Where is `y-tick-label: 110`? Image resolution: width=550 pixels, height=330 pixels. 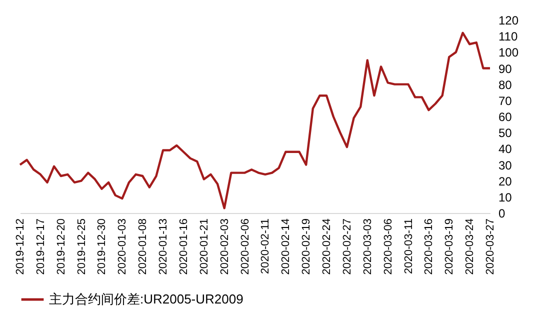
y-tick-label: 110 is located at coordinates (508, 37).